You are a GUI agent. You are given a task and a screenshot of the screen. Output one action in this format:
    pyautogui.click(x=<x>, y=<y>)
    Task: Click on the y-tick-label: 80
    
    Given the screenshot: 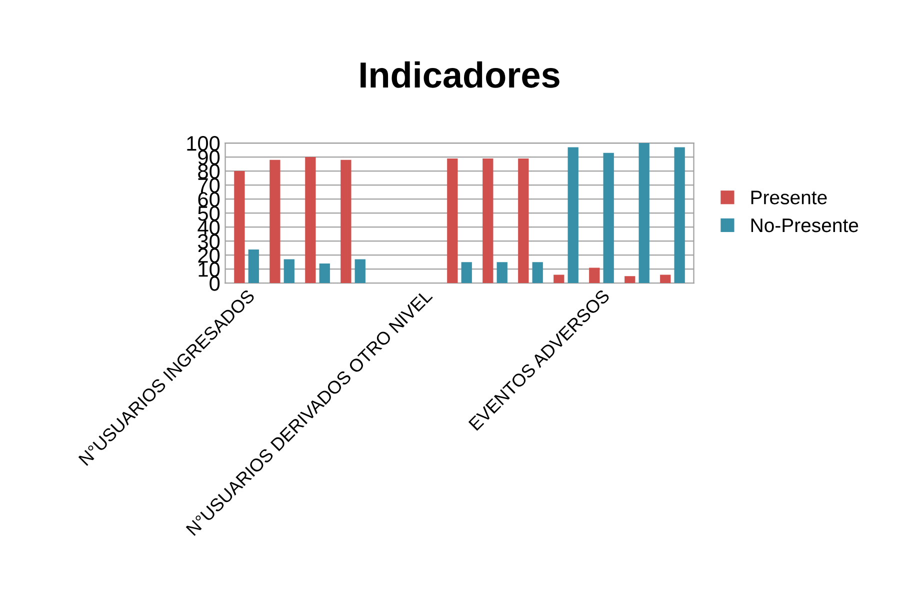 What is the action you would take?
    pyautogui.click(x=209, y=171)
    